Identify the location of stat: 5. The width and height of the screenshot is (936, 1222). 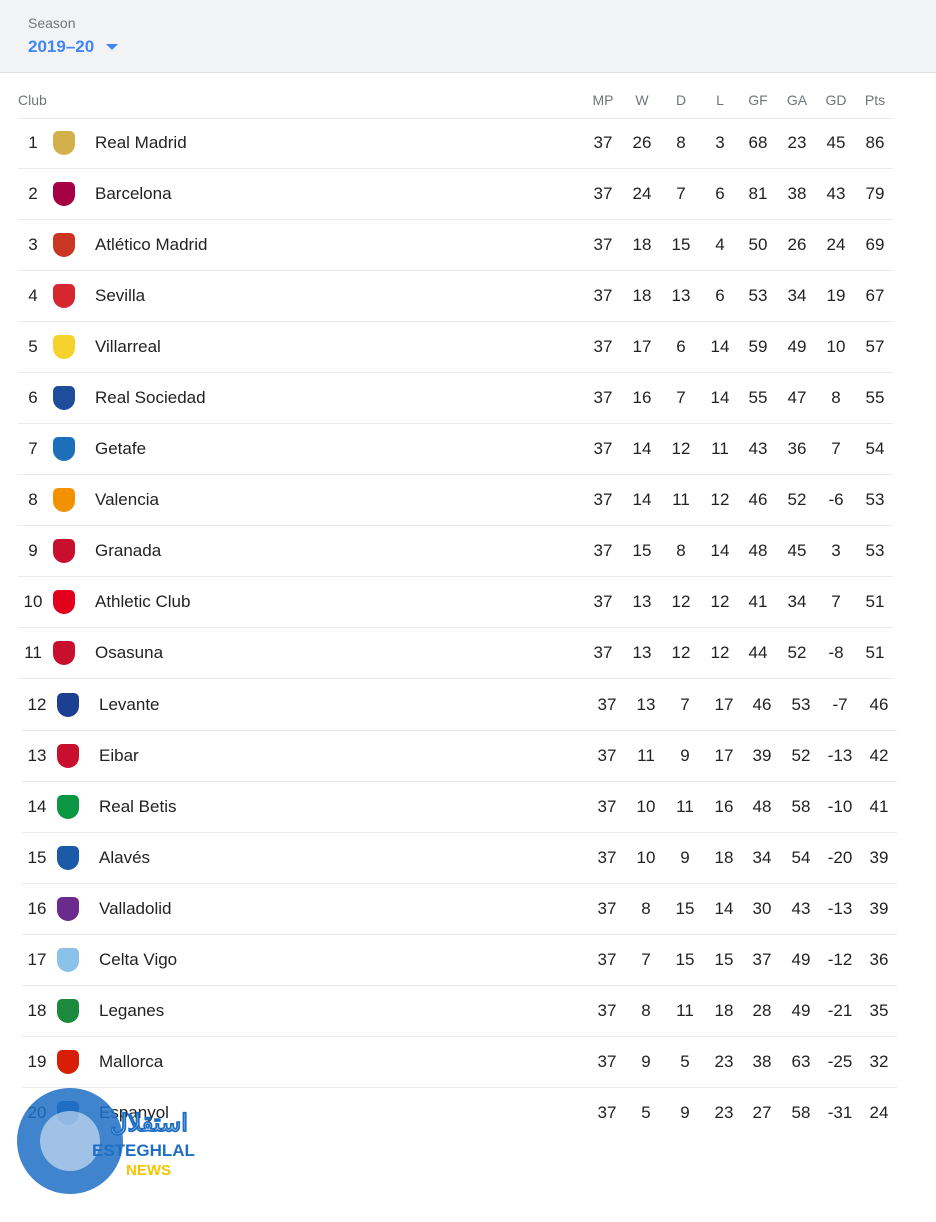
(646, 1112).